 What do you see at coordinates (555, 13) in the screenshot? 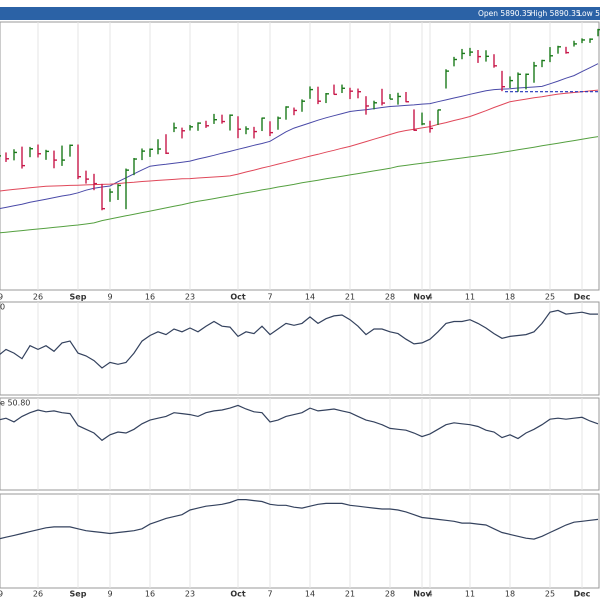
I see `header-text: High 5890.35` at bounding box center [555, 13].